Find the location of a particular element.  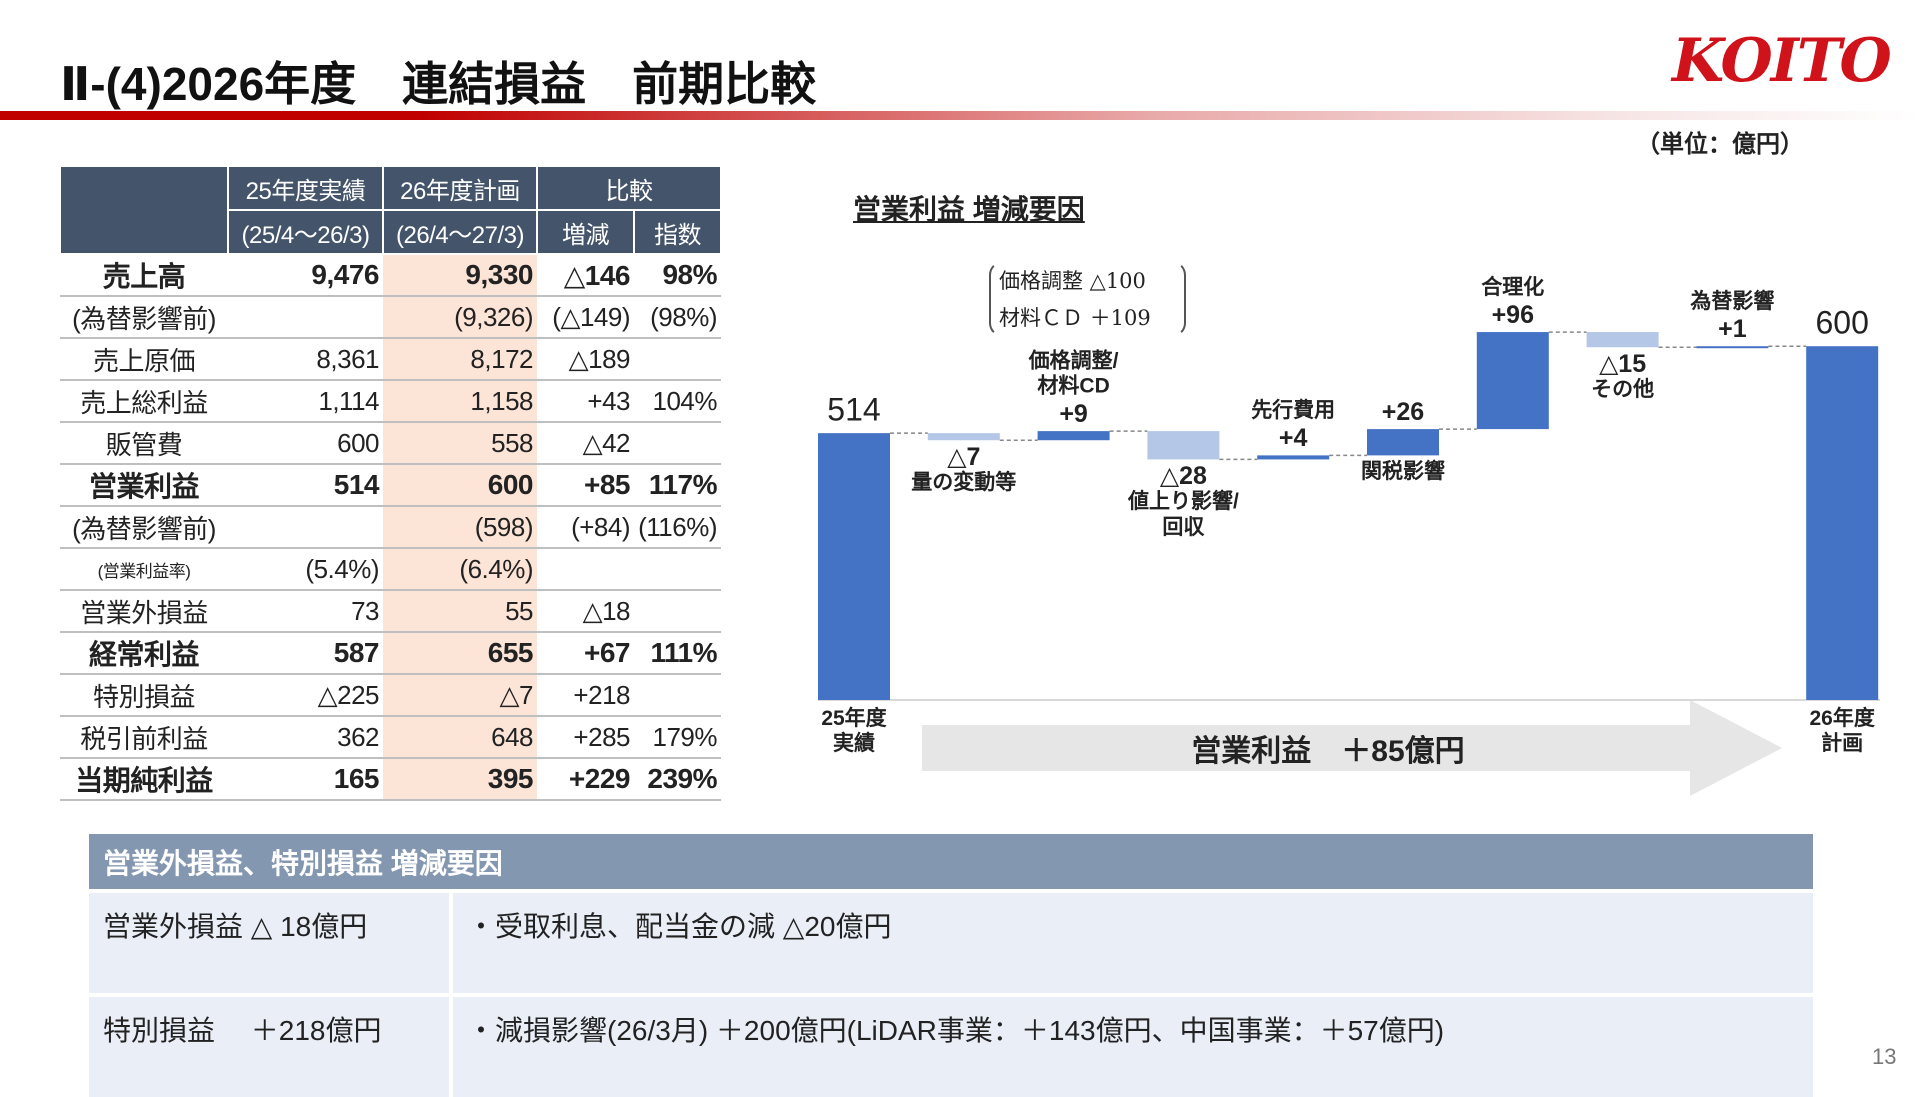

summary-arrow is located at coordinates (1352, 748).